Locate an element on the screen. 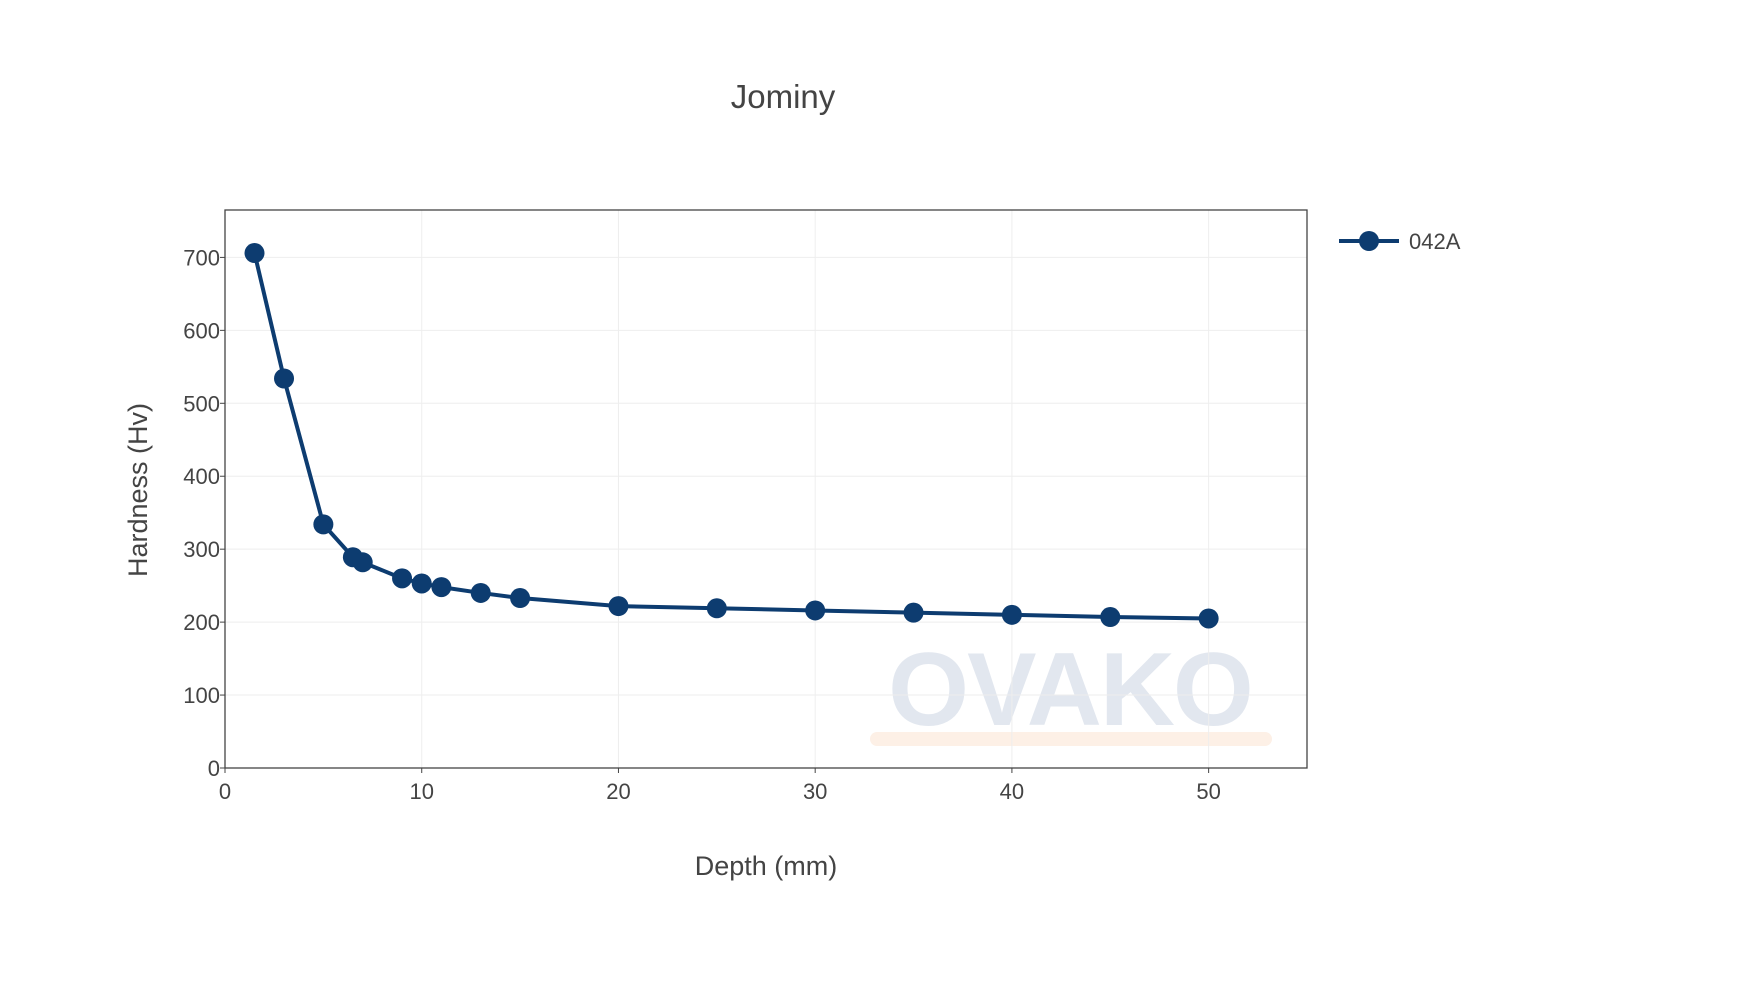  y-tick-label: 300 is located at coordinates (201, 549).